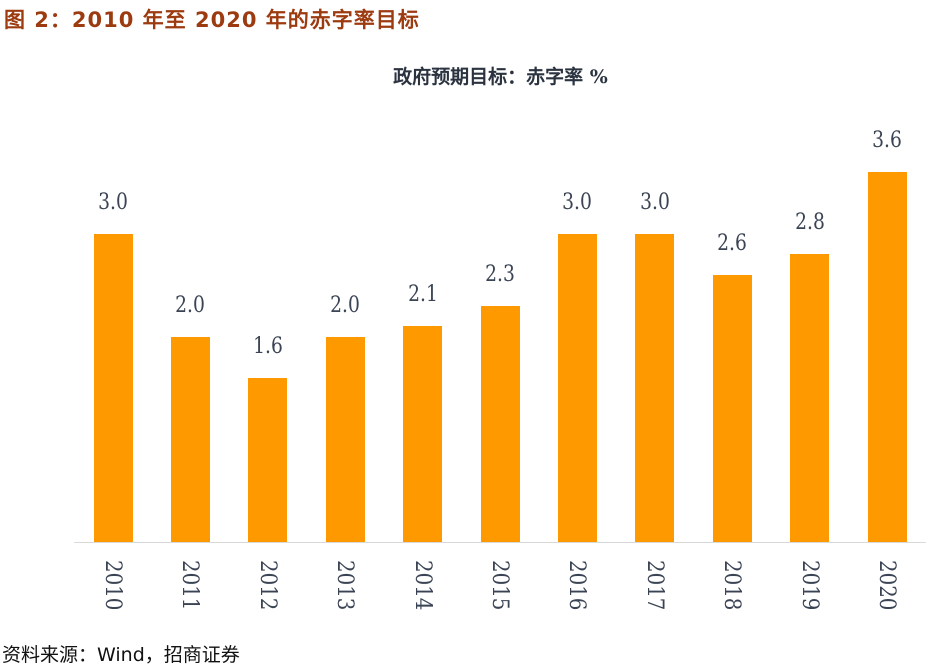 The height and width of the screenshot is (667, 931). Describe the element at coordinates (810, 398) in the screenshot. I see `bar-2019` at that location.